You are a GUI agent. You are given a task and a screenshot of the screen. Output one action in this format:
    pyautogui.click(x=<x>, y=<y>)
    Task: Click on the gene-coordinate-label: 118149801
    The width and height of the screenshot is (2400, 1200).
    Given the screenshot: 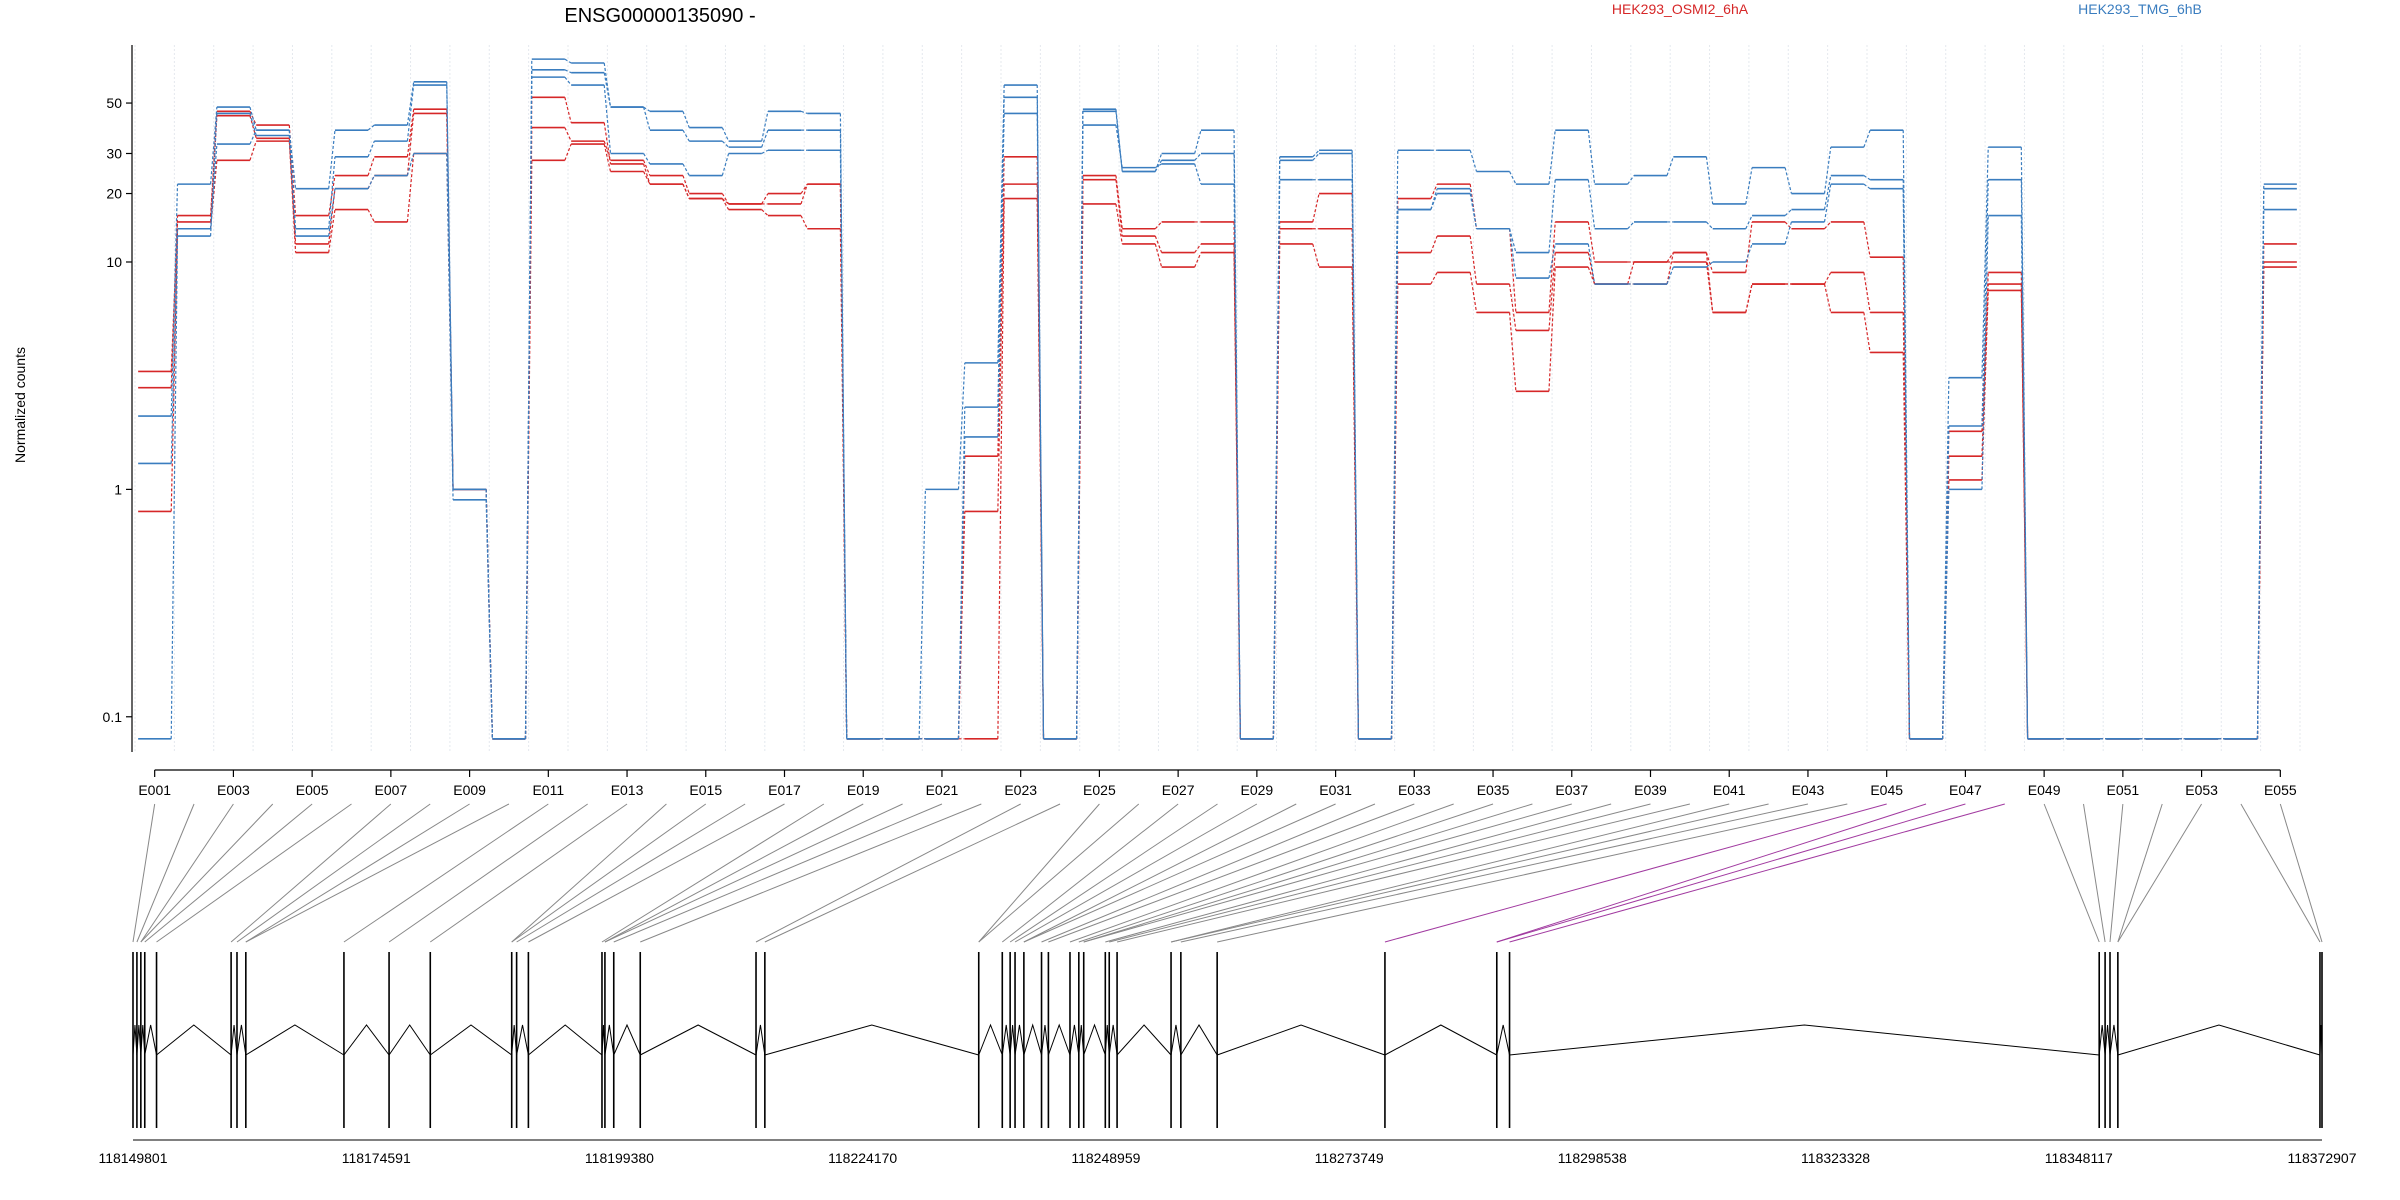 What is the action you would take?
    pyautogui.click(x=132, y=1158)
    